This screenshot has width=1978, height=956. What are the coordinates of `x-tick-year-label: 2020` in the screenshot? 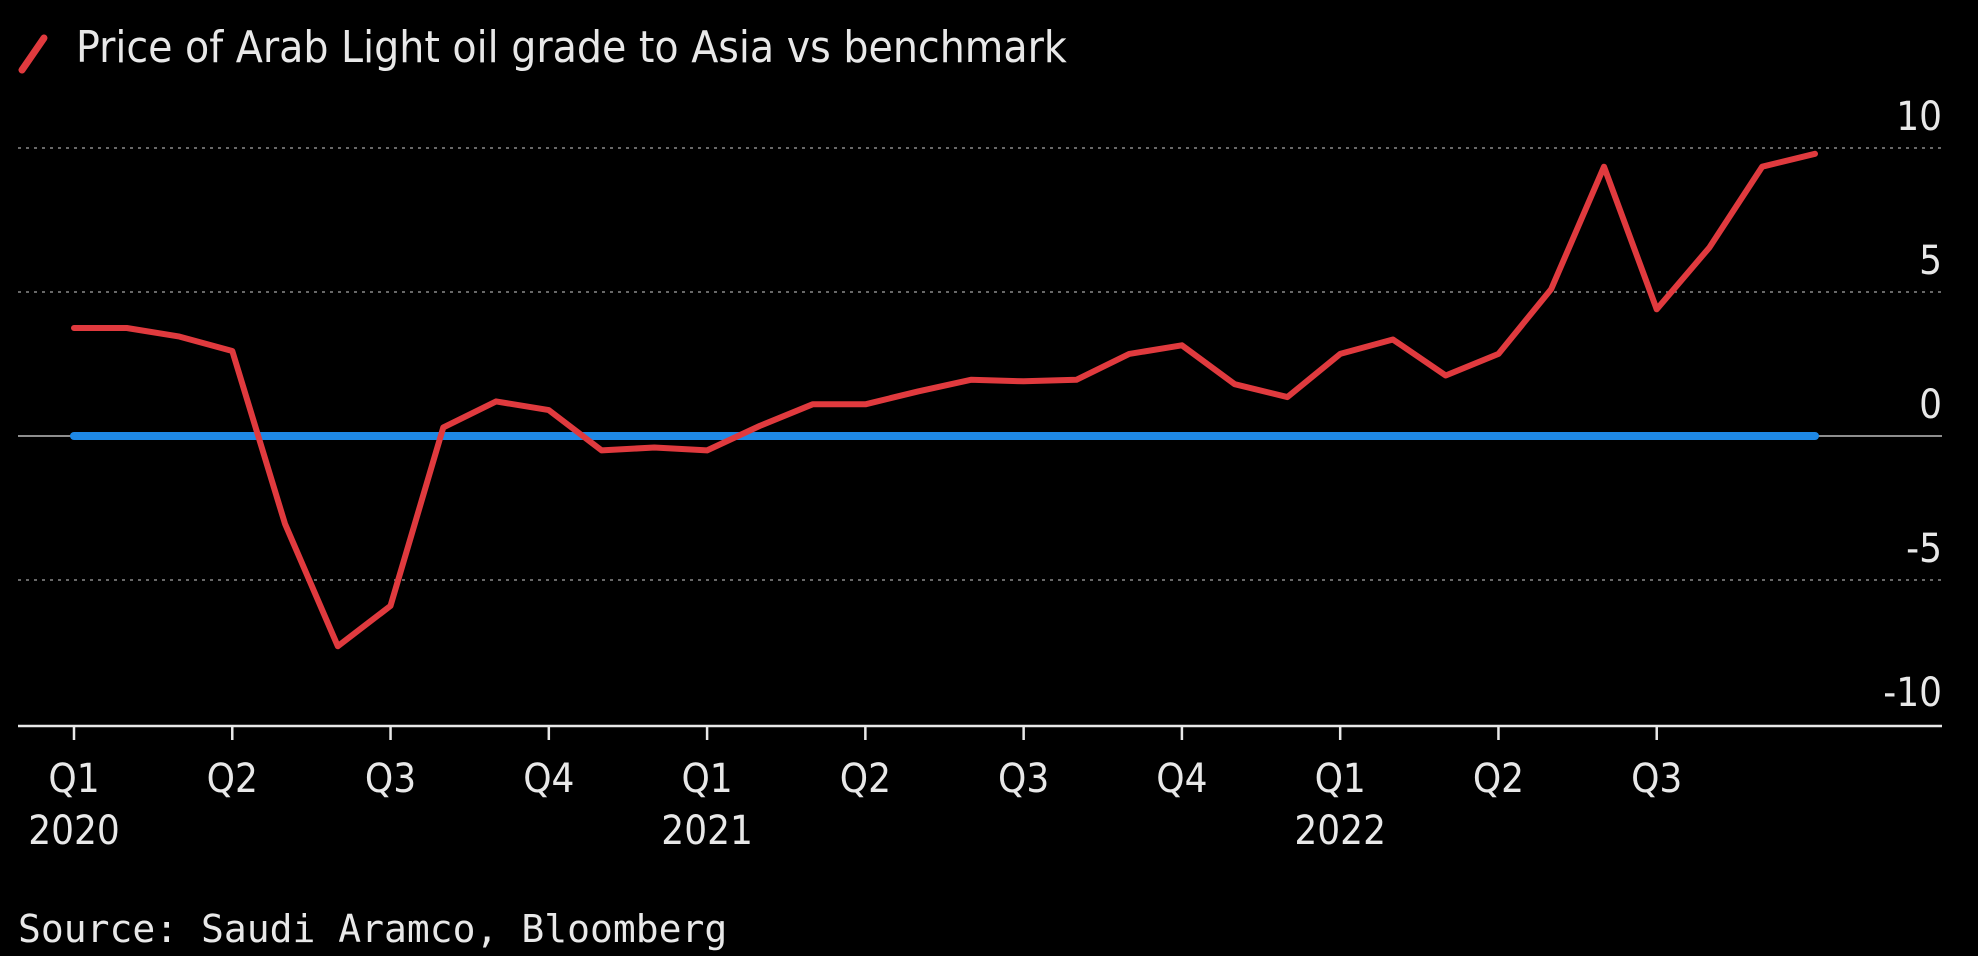 It's located at (74, 831).